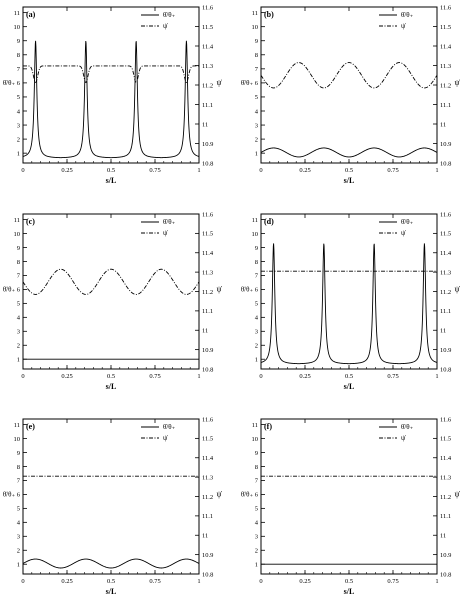 The image size is (463, 598). Describe the element at coordinates (446, 458) in the screenshot. I see `right-tick-label: 11.4` at that location.